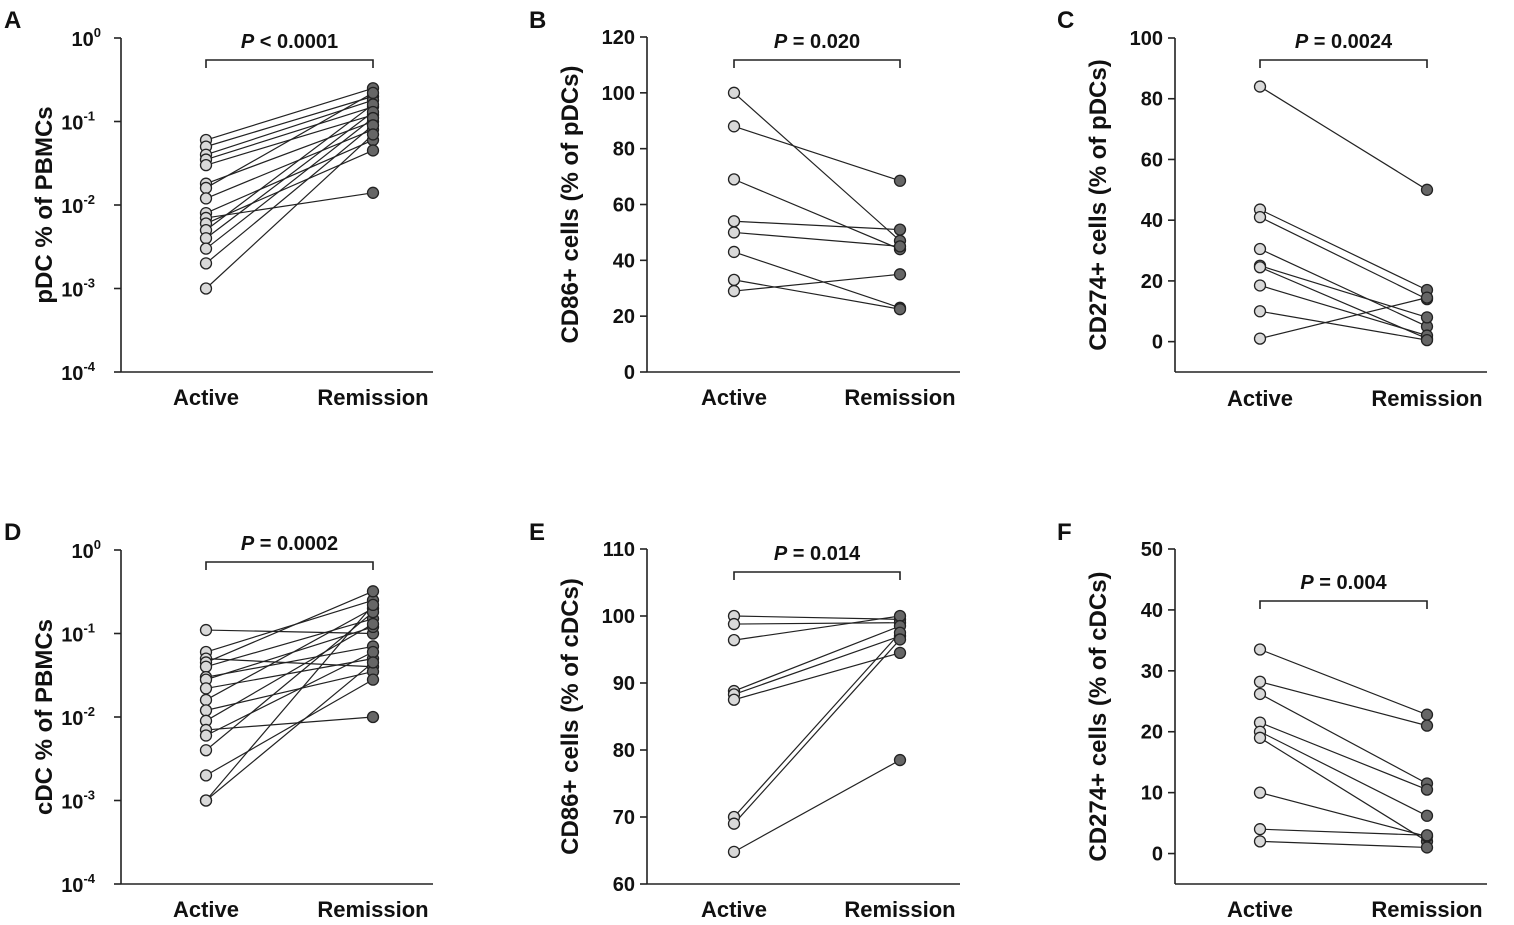 Image resolution: width=1514 pixels, height=925 pixels. Describe the element at coordinates (12, 532) in the screenshot. I see `panel-letter: D` at that location.